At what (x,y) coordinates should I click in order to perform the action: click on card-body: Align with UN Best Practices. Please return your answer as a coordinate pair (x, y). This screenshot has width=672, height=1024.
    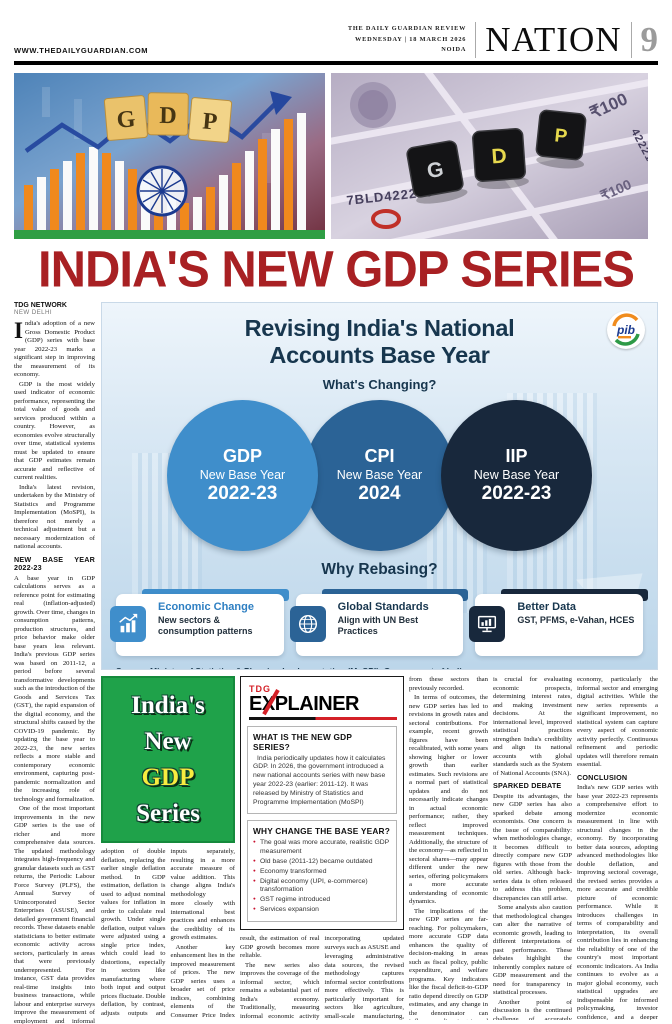
    Looking at the image, I should click on (378, 625).